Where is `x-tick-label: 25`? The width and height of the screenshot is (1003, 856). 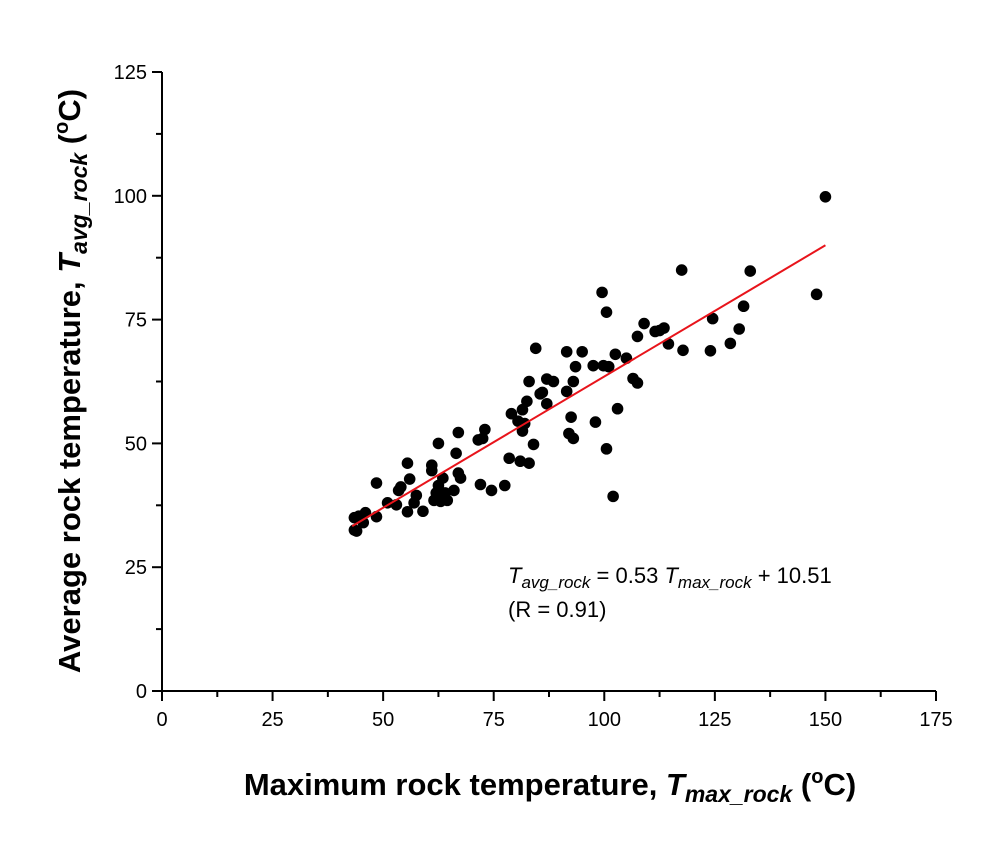
x-tick-label: 25 is located at coordinates (272, 720).